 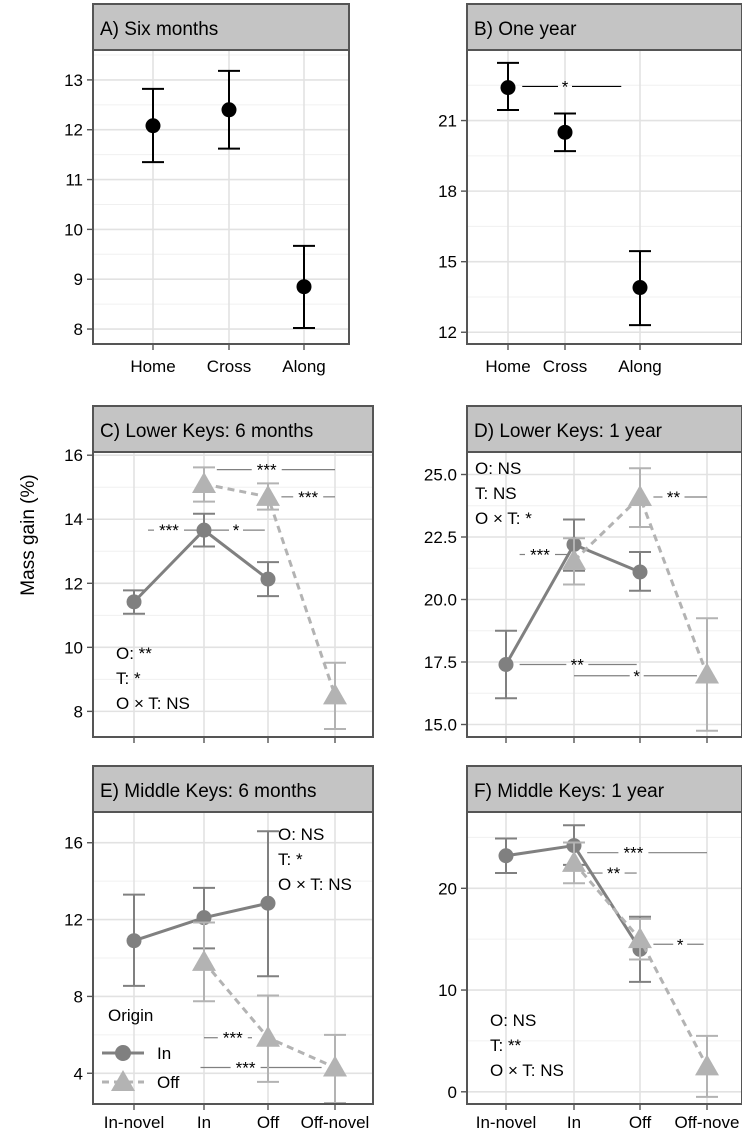 I want to click on plot-content: ********, so click(x=607, y=599).